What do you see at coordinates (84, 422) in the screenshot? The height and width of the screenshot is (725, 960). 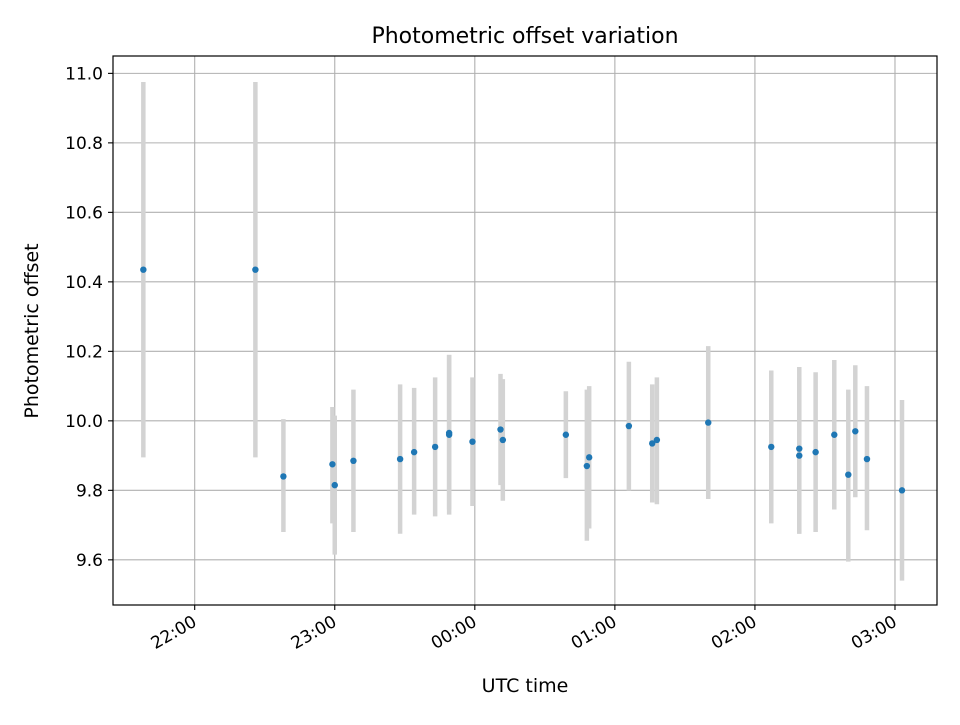 I see `y-tick-label: 10.0` at bounding box center [84, 422].